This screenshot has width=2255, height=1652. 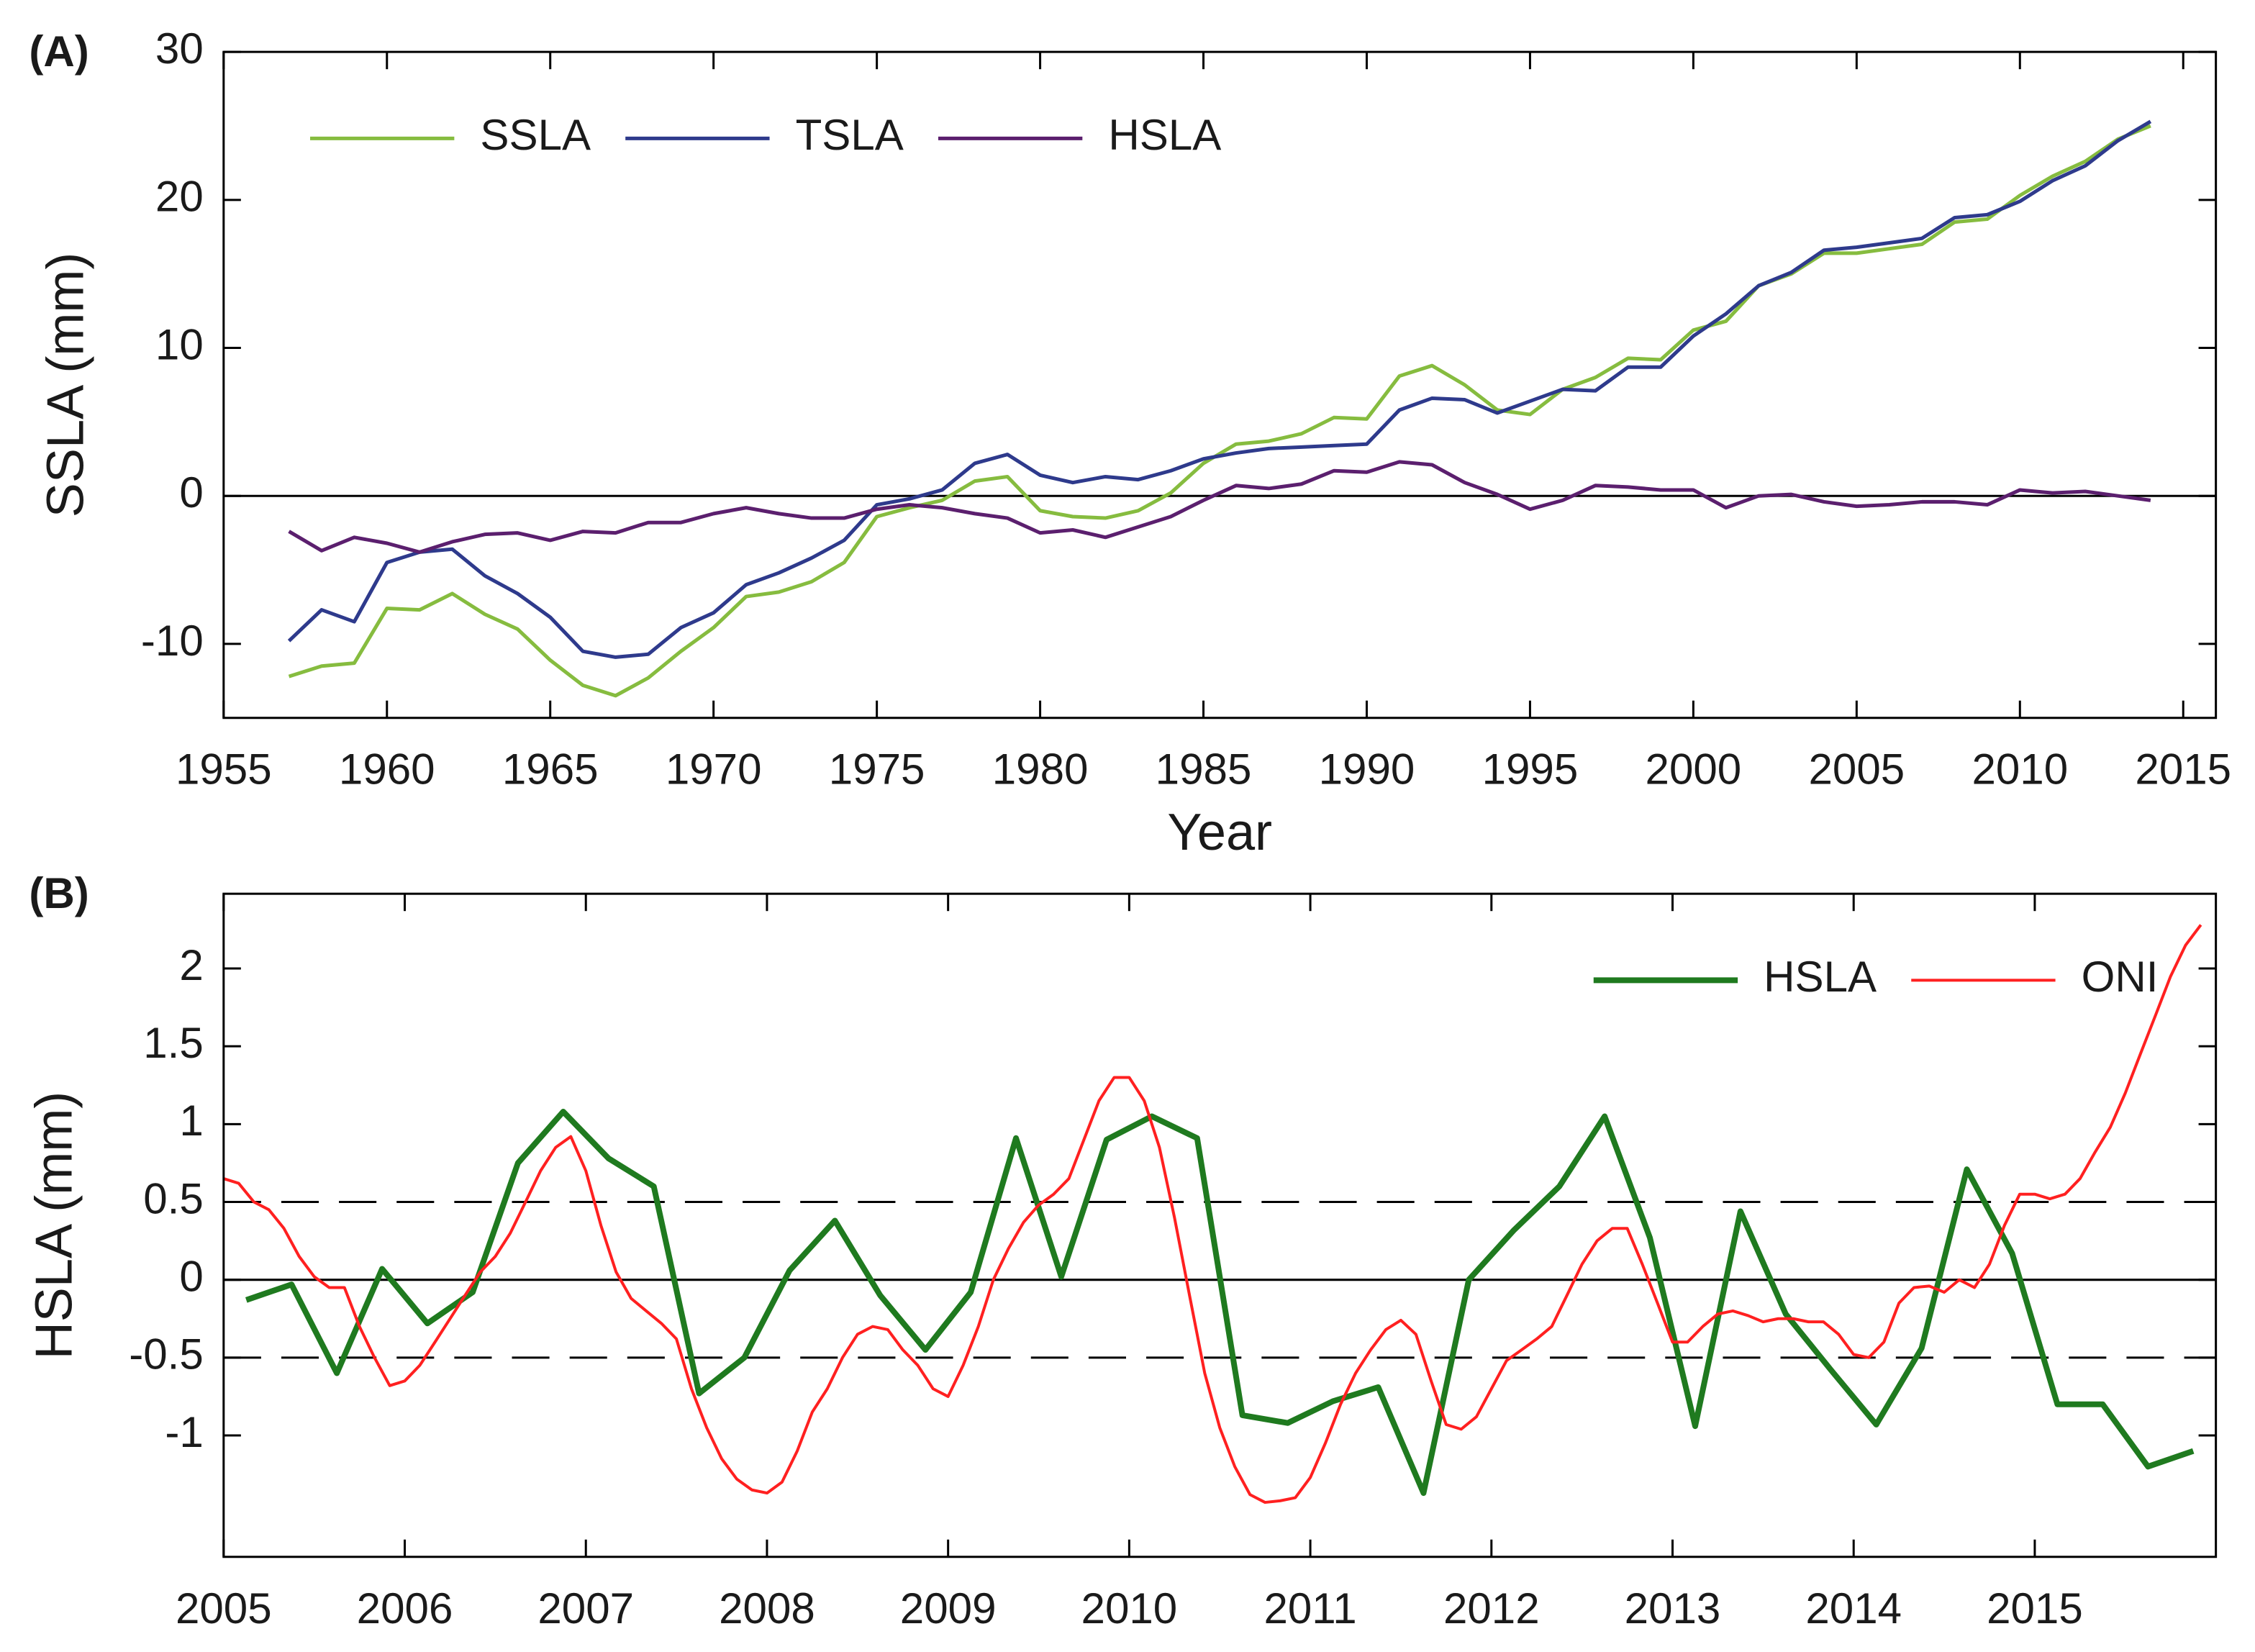 What do you see at coordinates (54, 1226) in the screenshot?
I see `y-axis-label: HSLA (mm)` at bounding box center [54, 1226].